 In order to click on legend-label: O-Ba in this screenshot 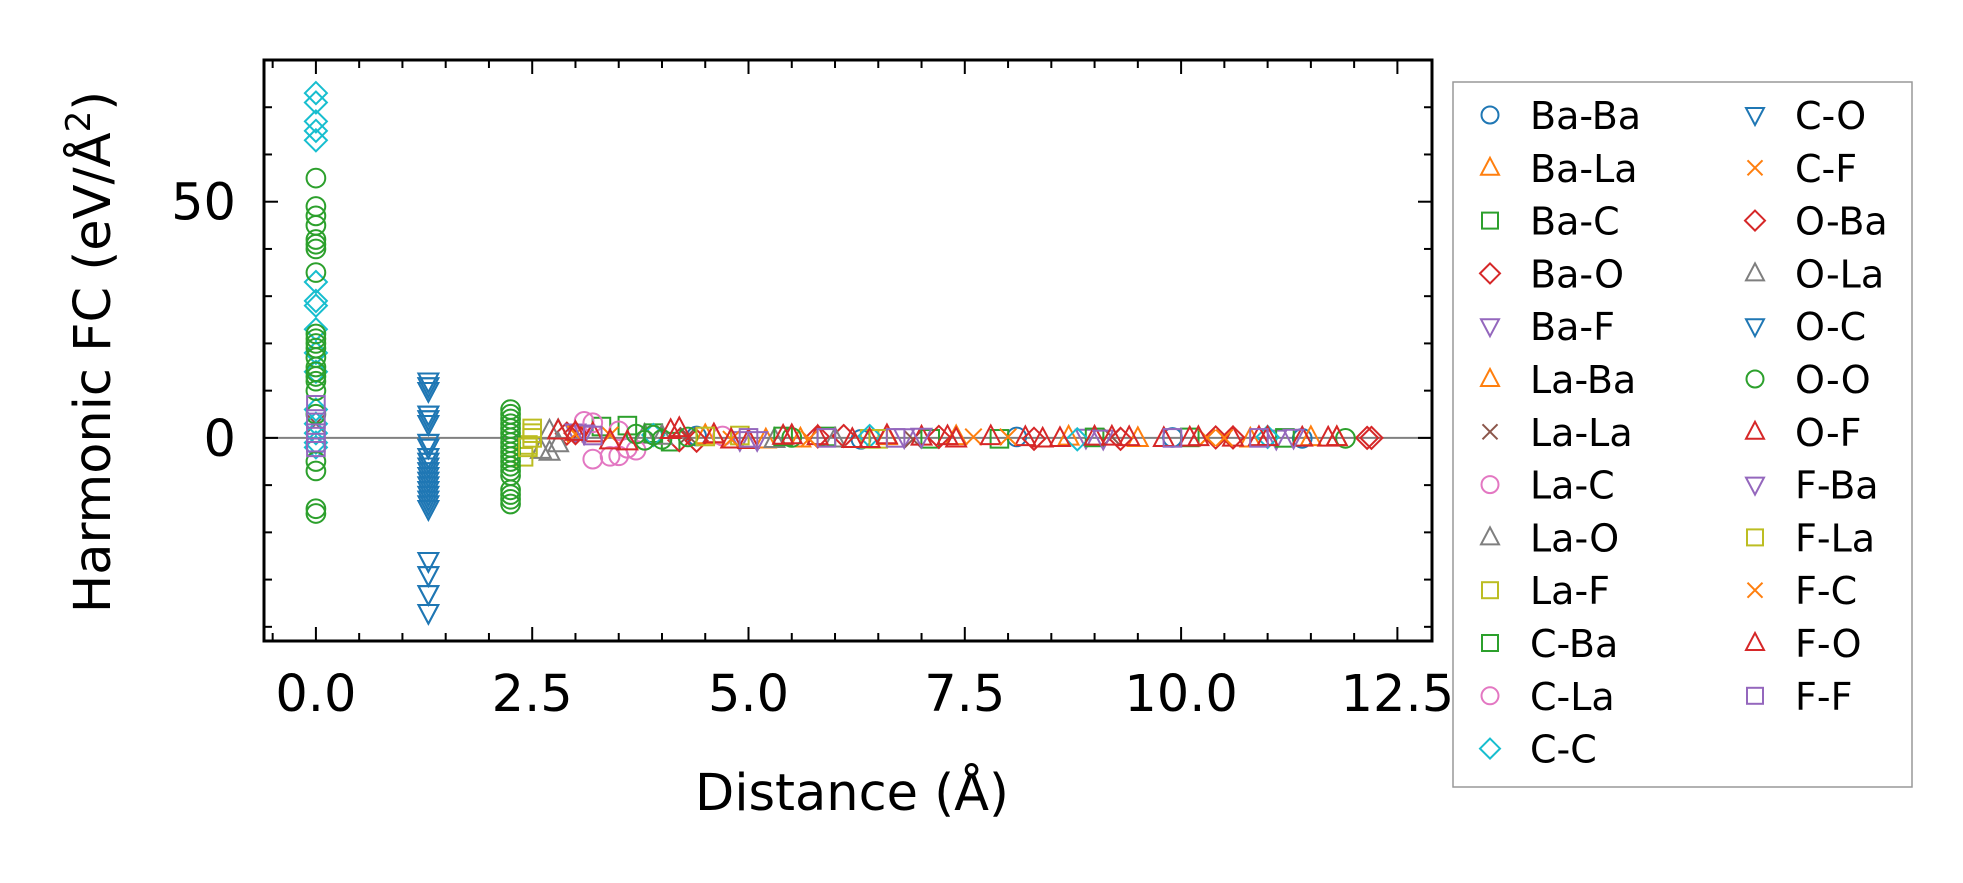, I will do `click(1841, 222)`.